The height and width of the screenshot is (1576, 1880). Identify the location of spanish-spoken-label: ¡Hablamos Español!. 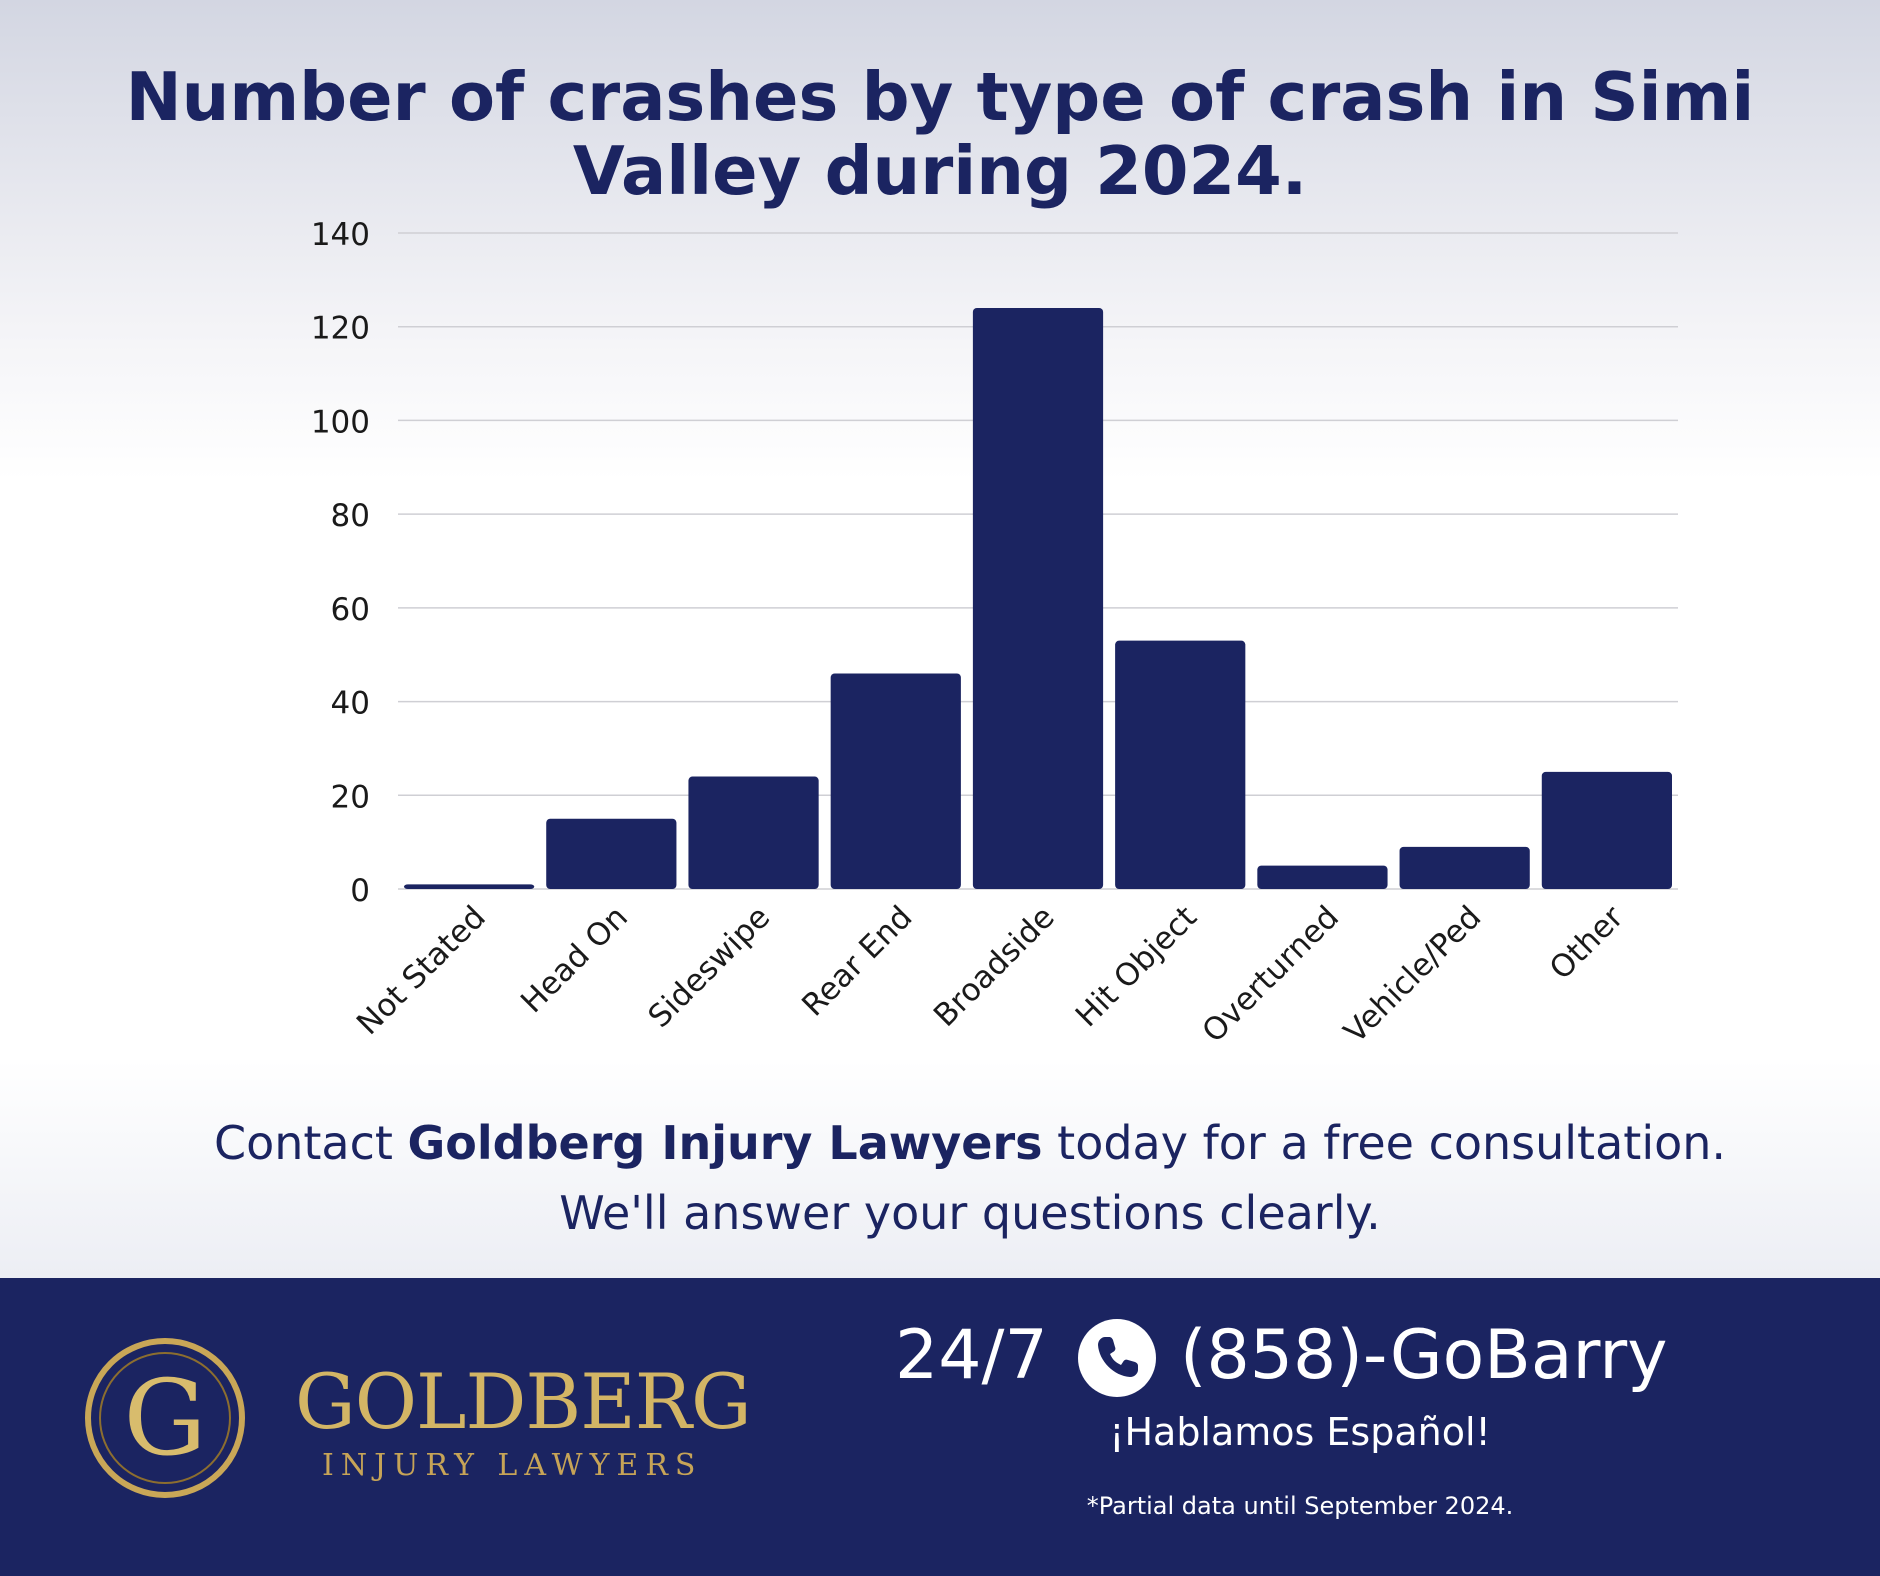
(1300, 1432).